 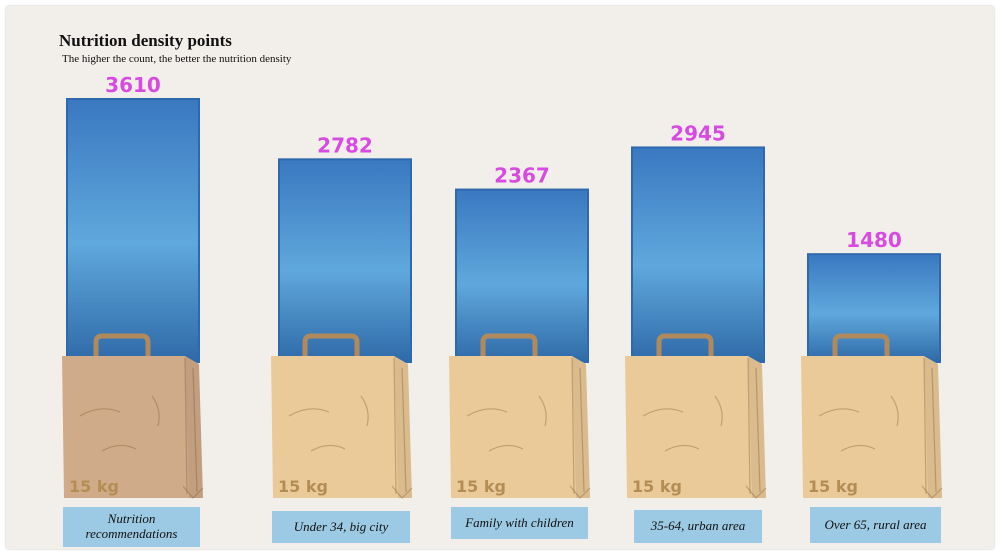 What do you see at coordinates (131, 527) in the screenshot?
I see `category-label-1: Nutrition recommendations` at bounding box center [131, 527].